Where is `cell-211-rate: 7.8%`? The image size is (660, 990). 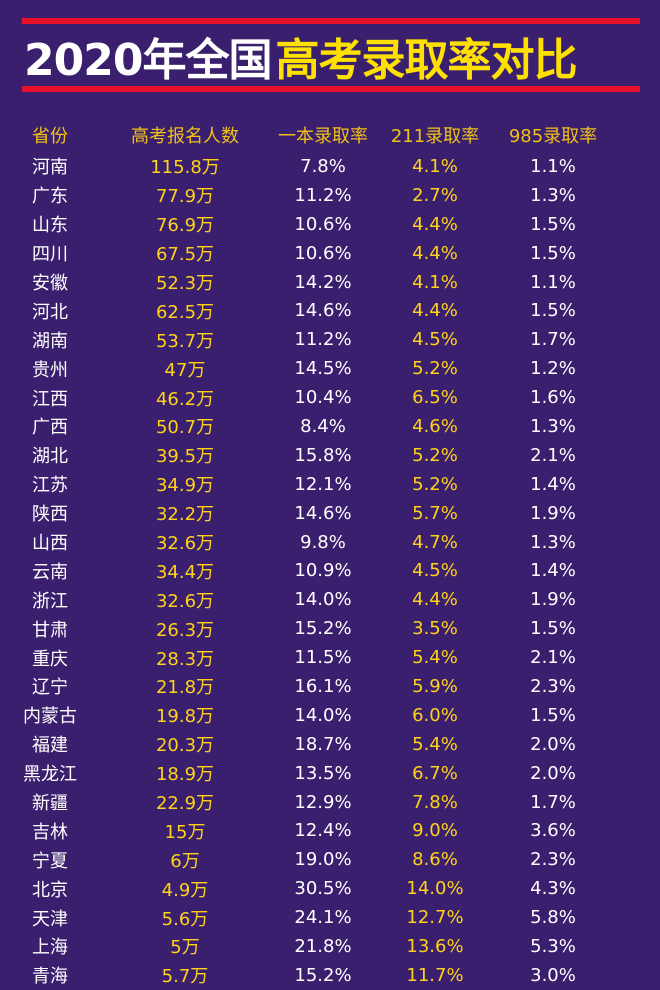 cell-211-rate: 7.8% is located at coordinates (435, 802).